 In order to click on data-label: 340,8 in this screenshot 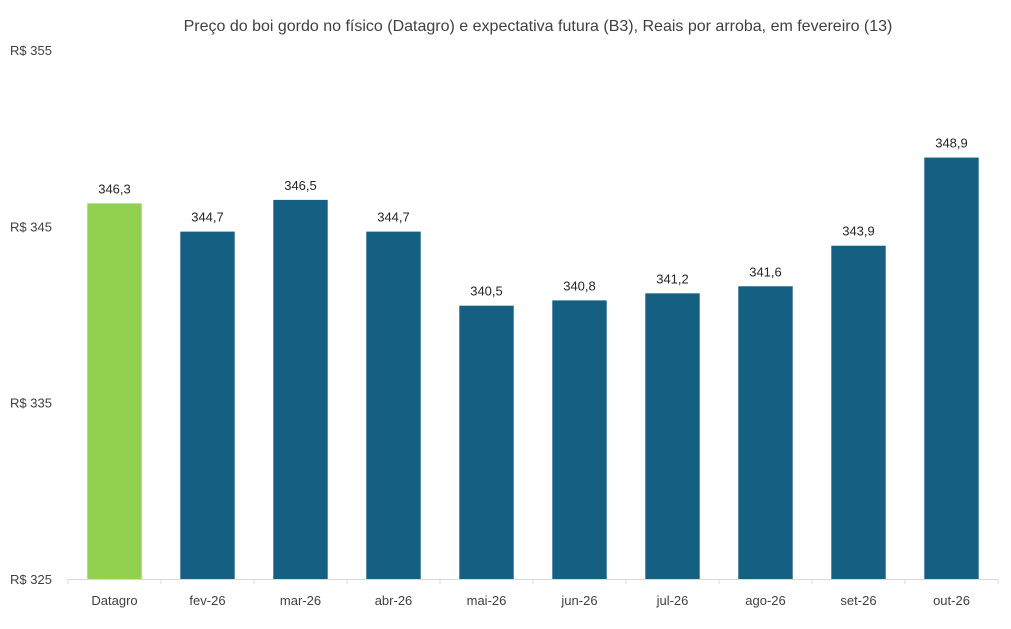, I will do `click(579, 285)`.